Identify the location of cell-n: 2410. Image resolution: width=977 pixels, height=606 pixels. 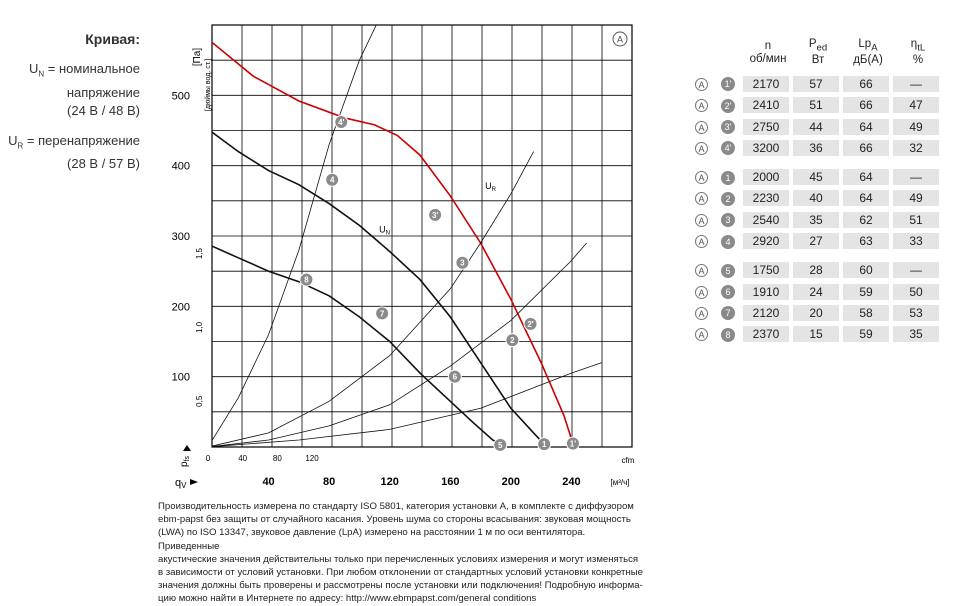
(766, 105).